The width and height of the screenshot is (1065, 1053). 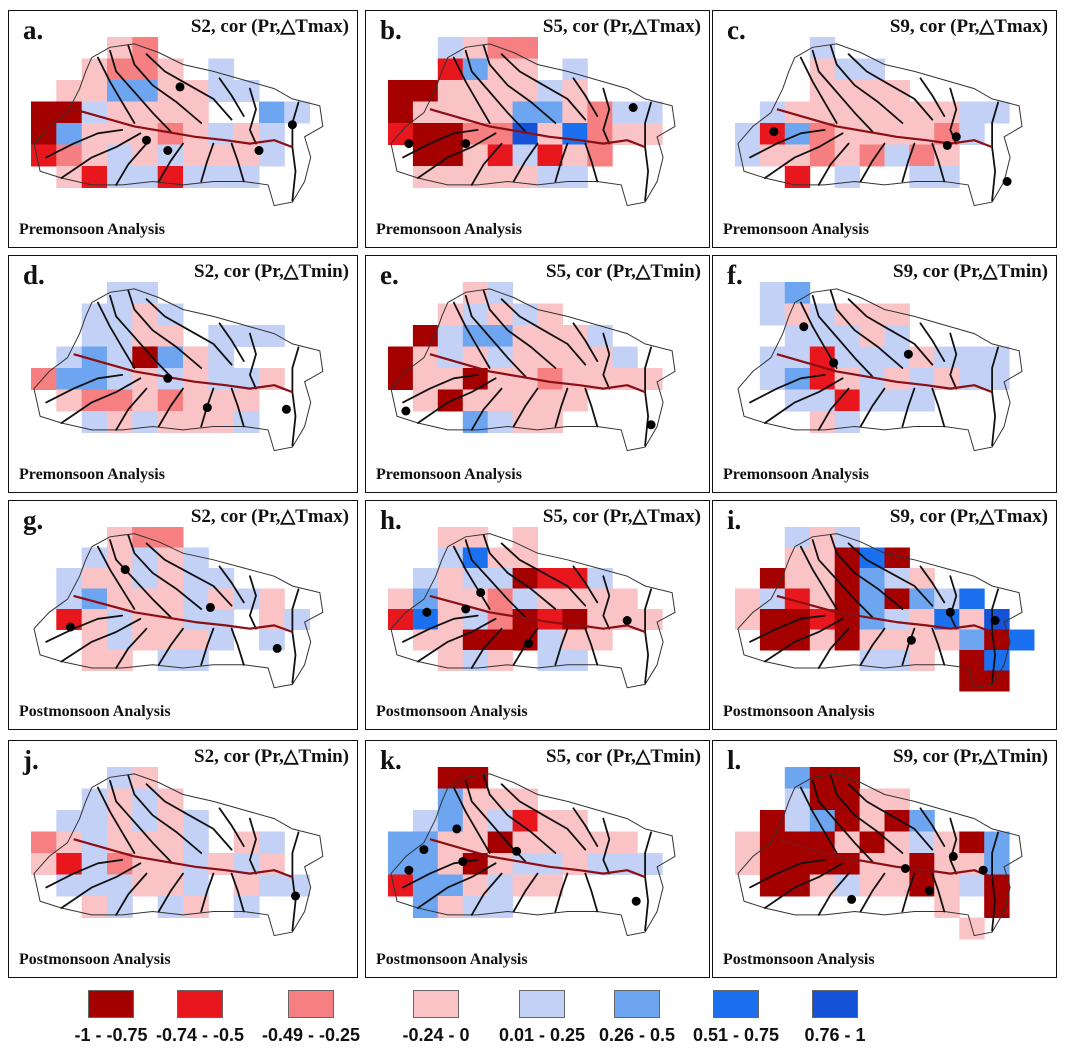 I want to click on map-panel: f. S9, cor (Pr,△Tmin) Premonsoon Analysis, so click(x=884, y=374).